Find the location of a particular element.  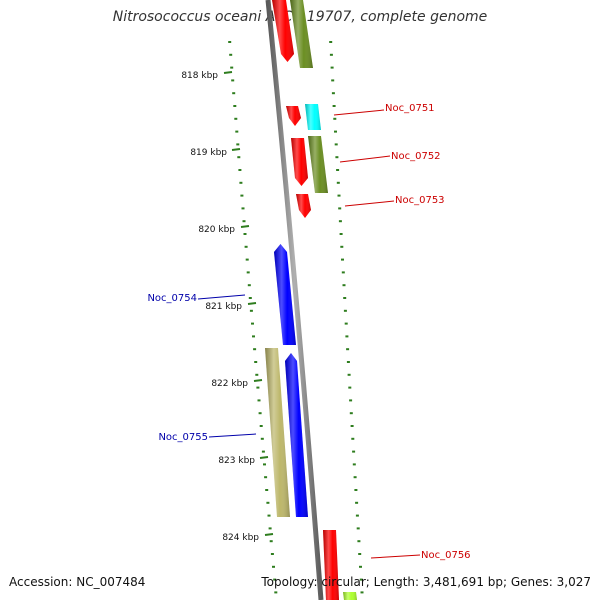

kbp-label: 820 kbp is located at coordinates (216, 230).